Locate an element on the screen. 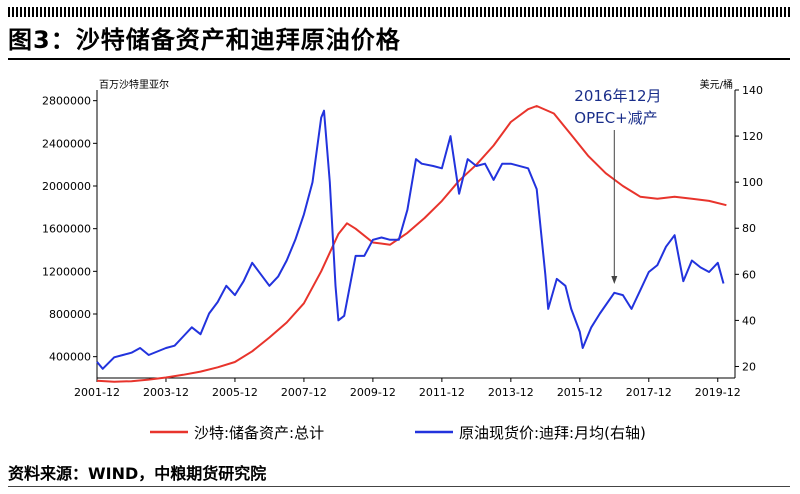  right-tick-label: 100 is located at coordinates (752, 182).